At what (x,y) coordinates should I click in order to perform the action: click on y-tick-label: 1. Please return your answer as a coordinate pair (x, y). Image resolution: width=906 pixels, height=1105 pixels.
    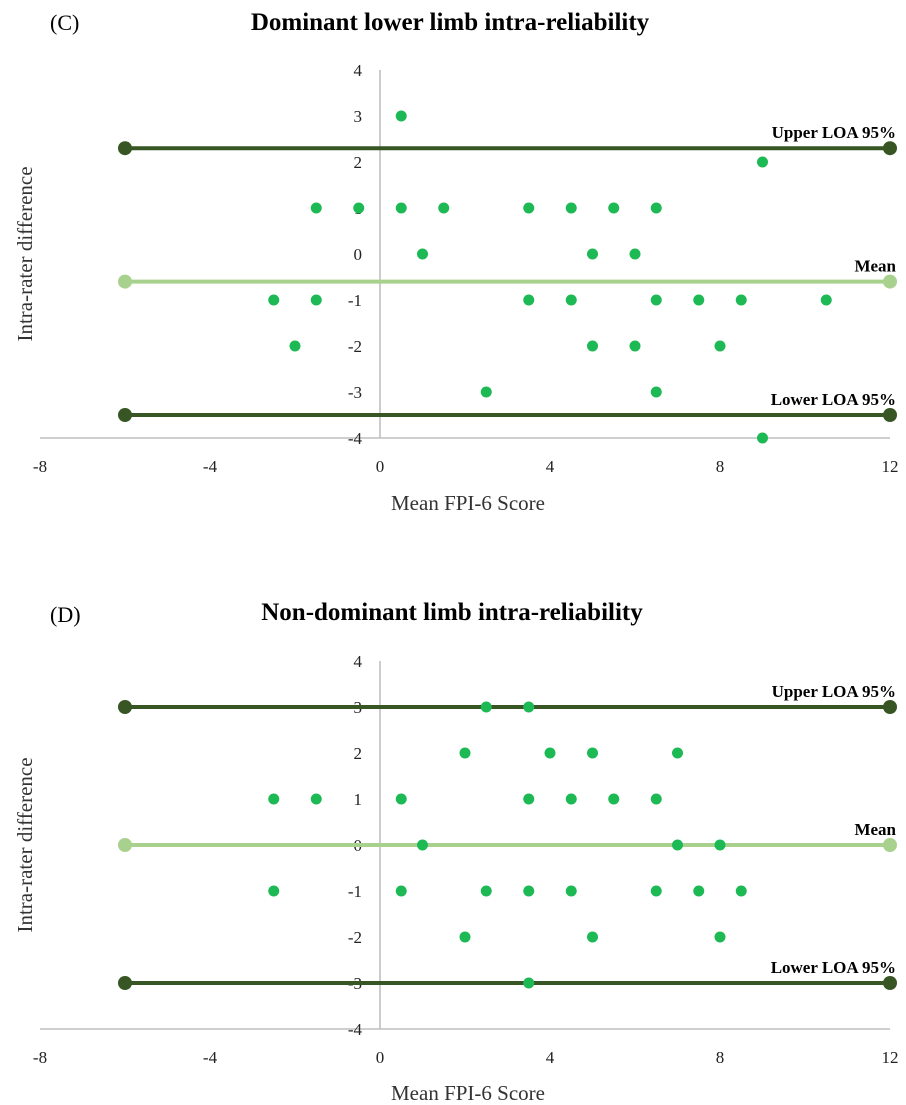
    Looking at the image, I should click on (358, 799).